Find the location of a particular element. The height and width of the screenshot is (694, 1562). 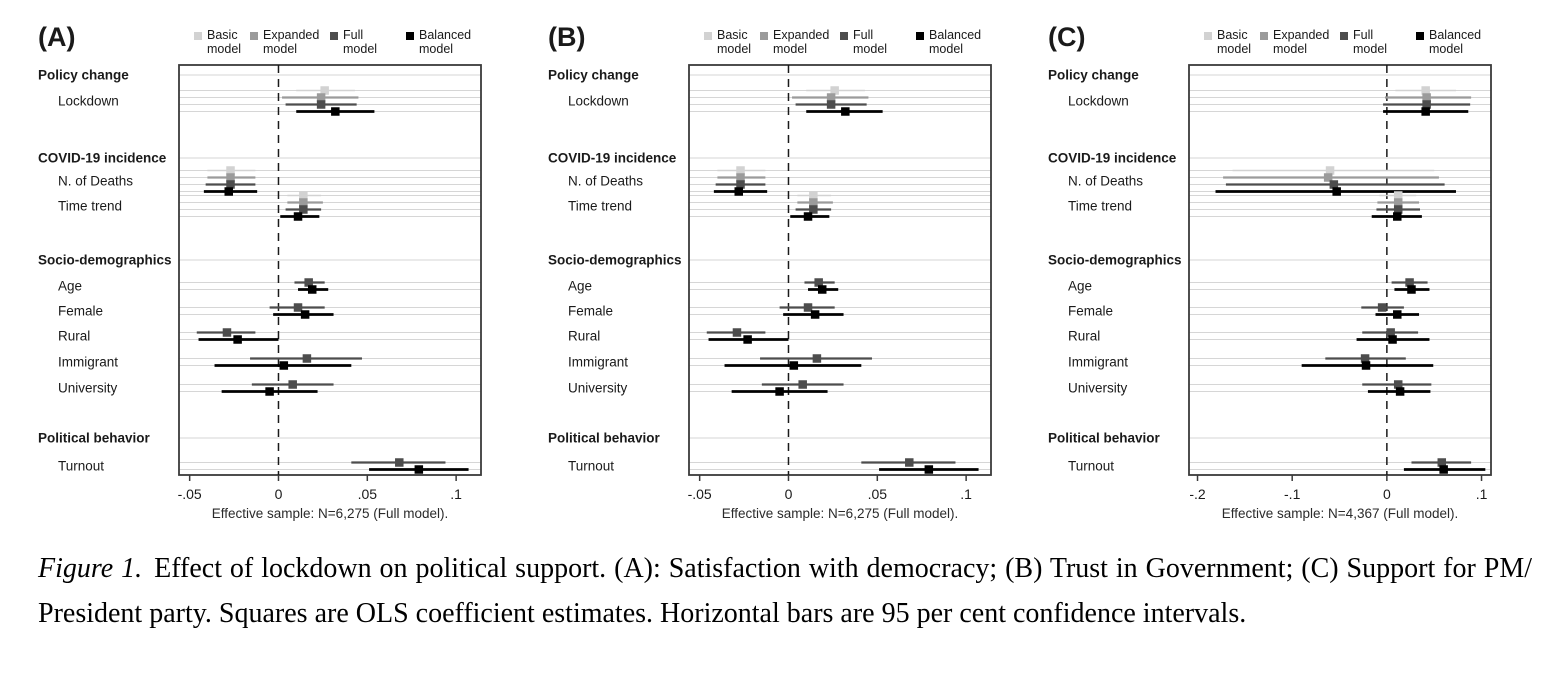

row-variable-label: University is located at coordinates (1098, 388).